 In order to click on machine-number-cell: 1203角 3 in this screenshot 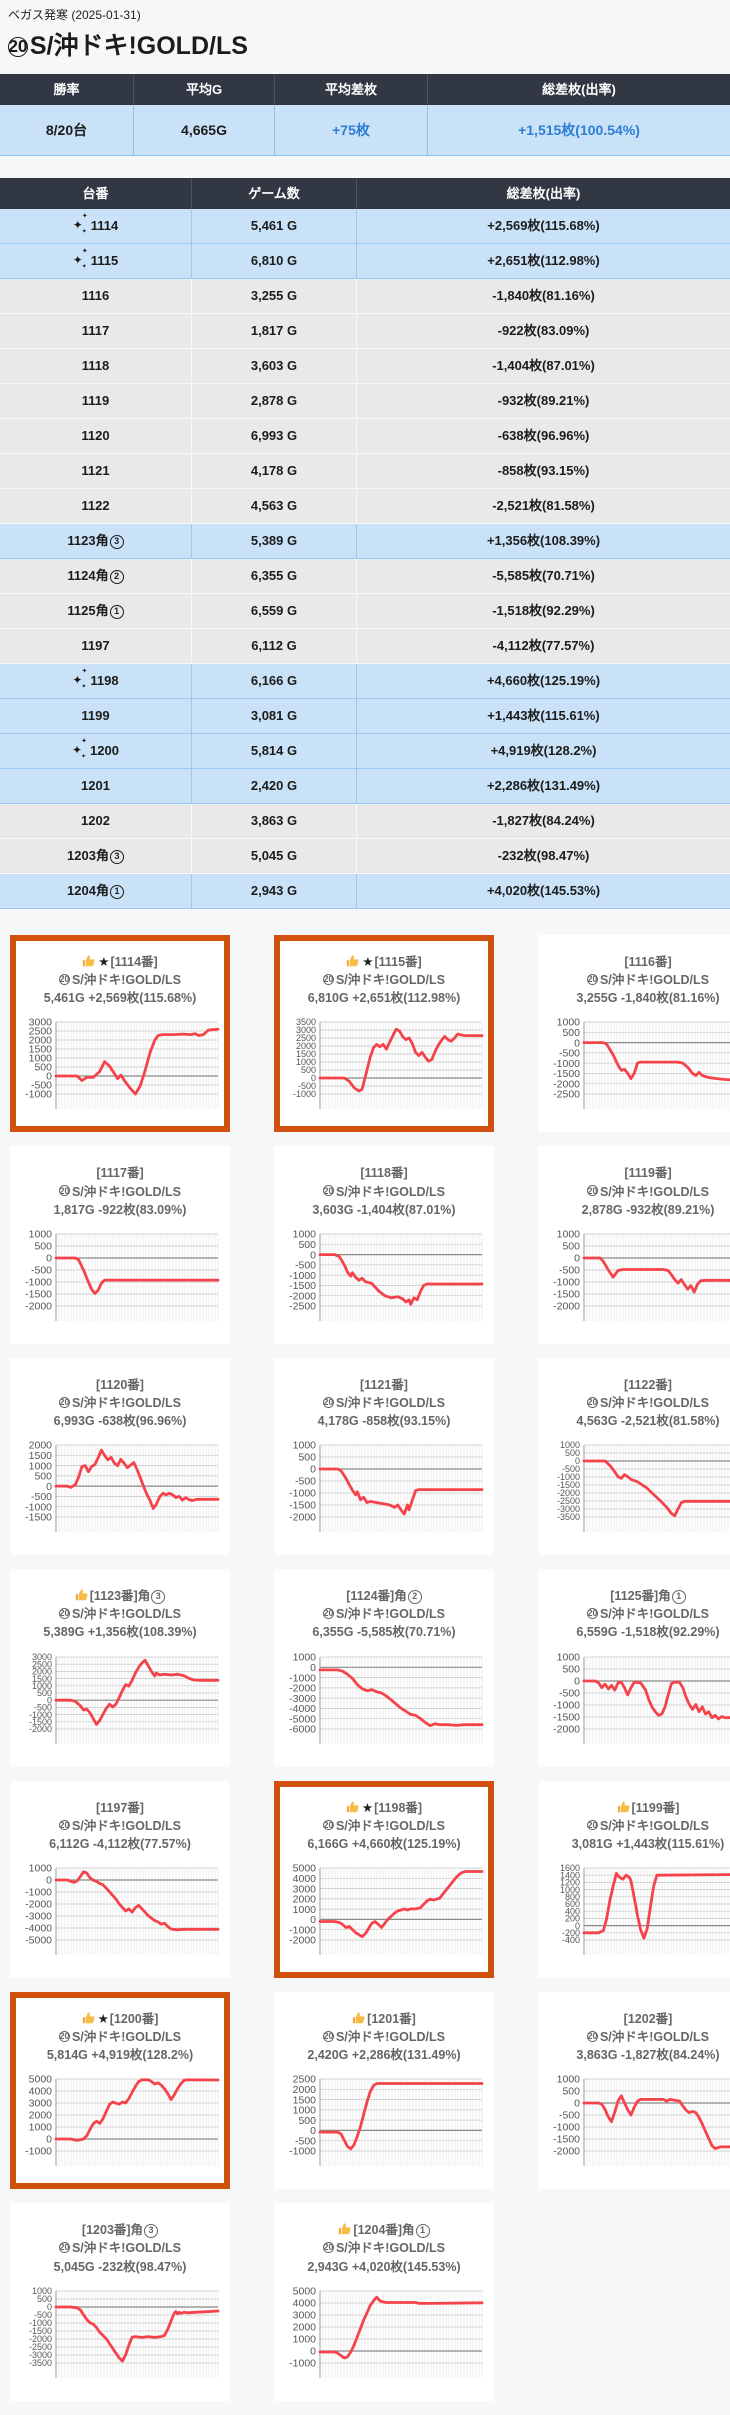, I will do `click(96, 856)`.